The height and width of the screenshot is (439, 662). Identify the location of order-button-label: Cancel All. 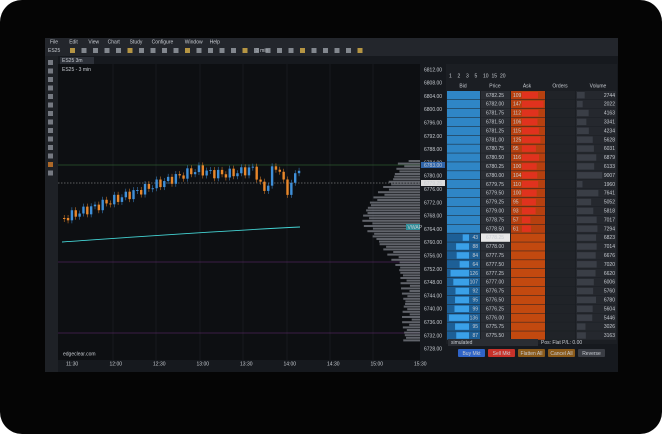
(561, 354).